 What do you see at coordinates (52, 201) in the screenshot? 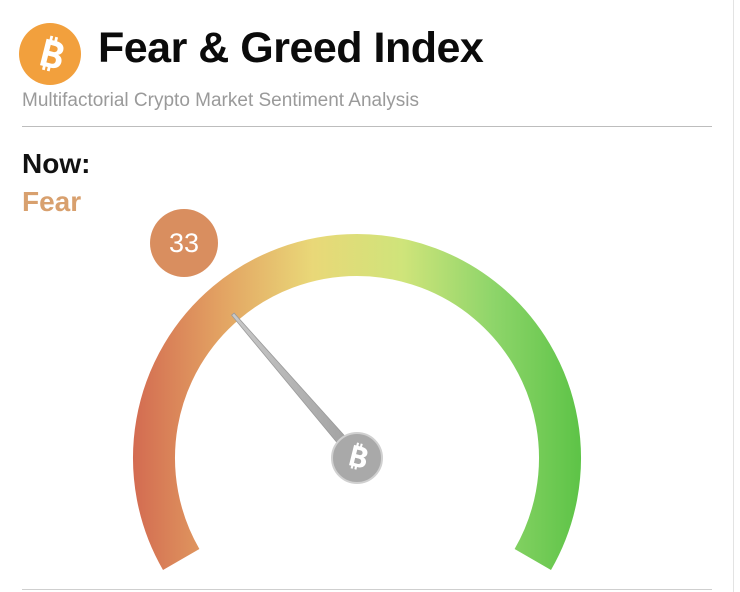
I see `sentiment-value: Fear` at bounding box center [52, 201].